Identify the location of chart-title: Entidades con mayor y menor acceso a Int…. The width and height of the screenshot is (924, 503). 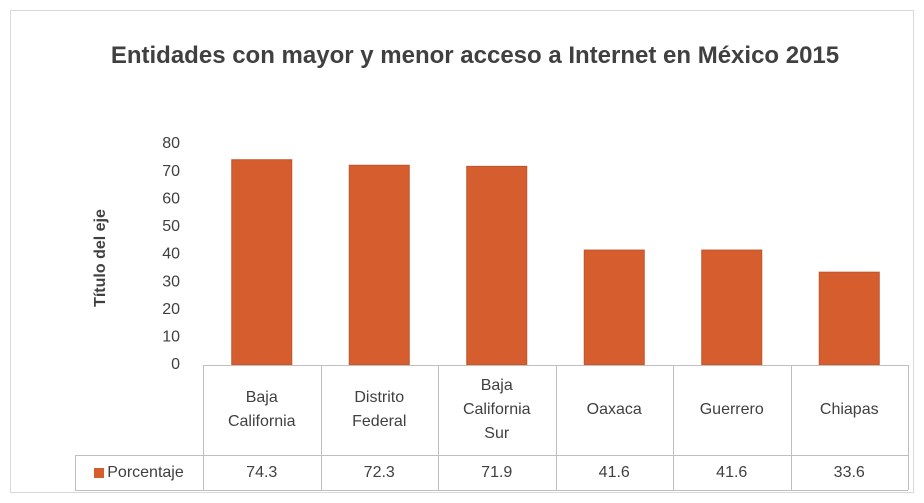
(475, 55).